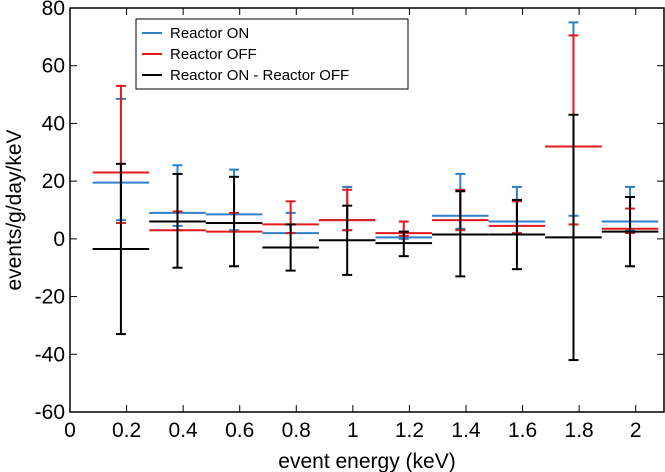  What do you see at coordinates (184, 430) in the screenshot?
I see `x-tick-label: 0.4` at bounding box center [184, 430].